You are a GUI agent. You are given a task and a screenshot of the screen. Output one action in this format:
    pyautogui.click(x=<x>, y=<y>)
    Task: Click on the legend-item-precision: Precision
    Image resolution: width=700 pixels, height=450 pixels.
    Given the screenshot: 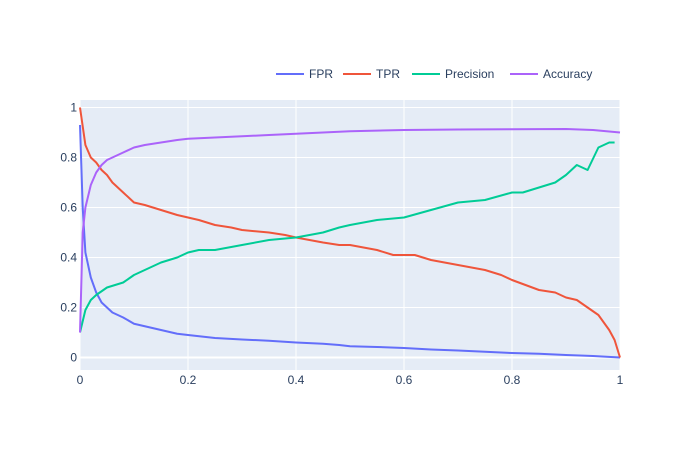 What is the action you would take?
    pyautogui.click(x=453, y=74)
    